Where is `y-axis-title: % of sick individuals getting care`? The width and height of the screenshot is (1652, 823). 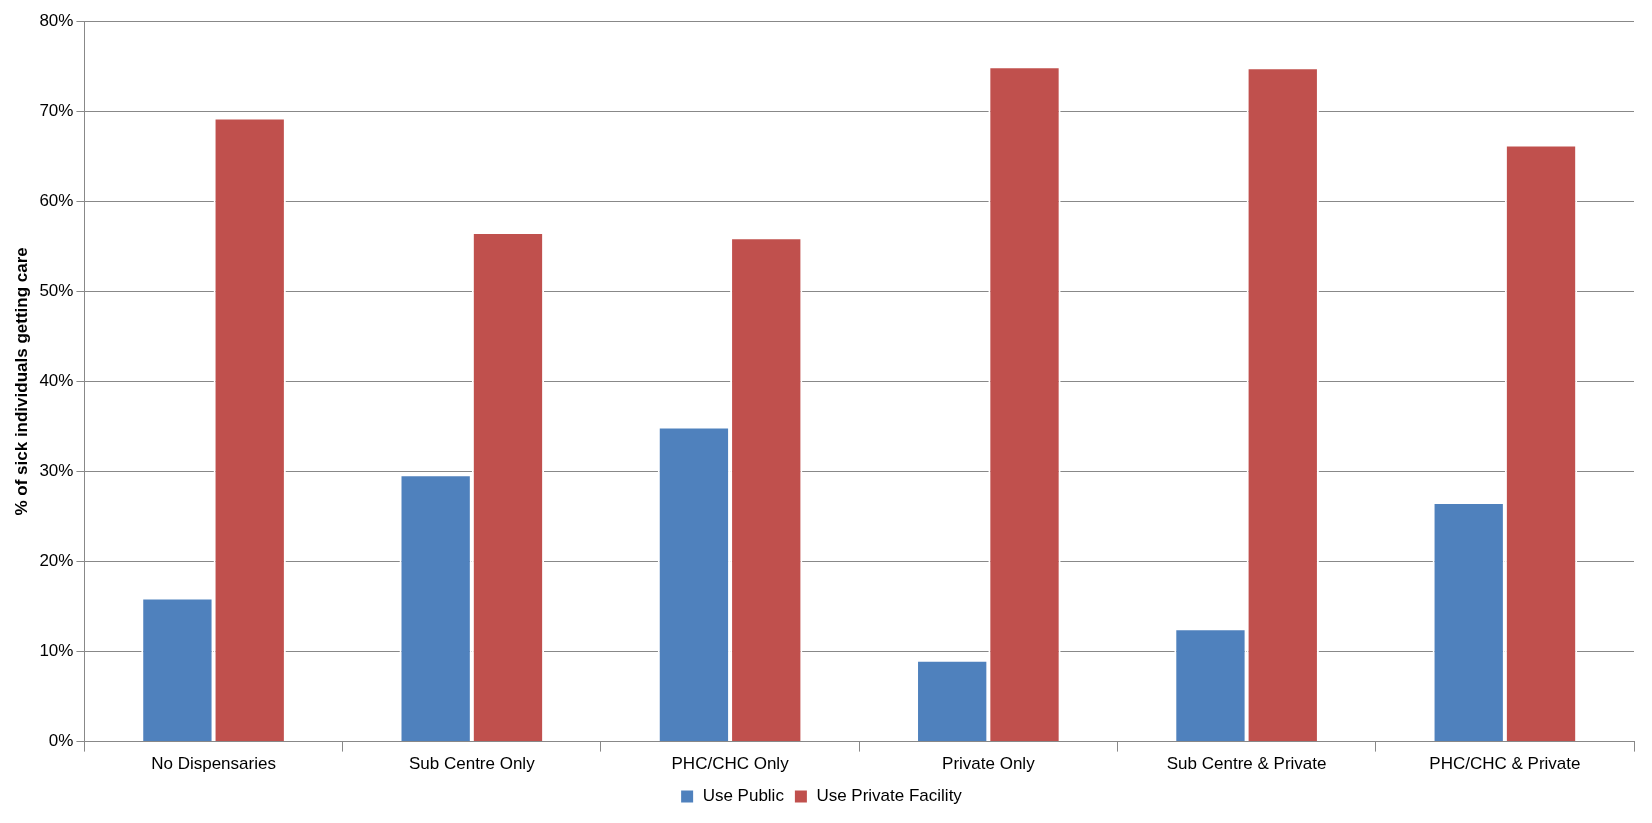 y-axis-title: % of sick individuals getting care is located at coordinates (21, 381).